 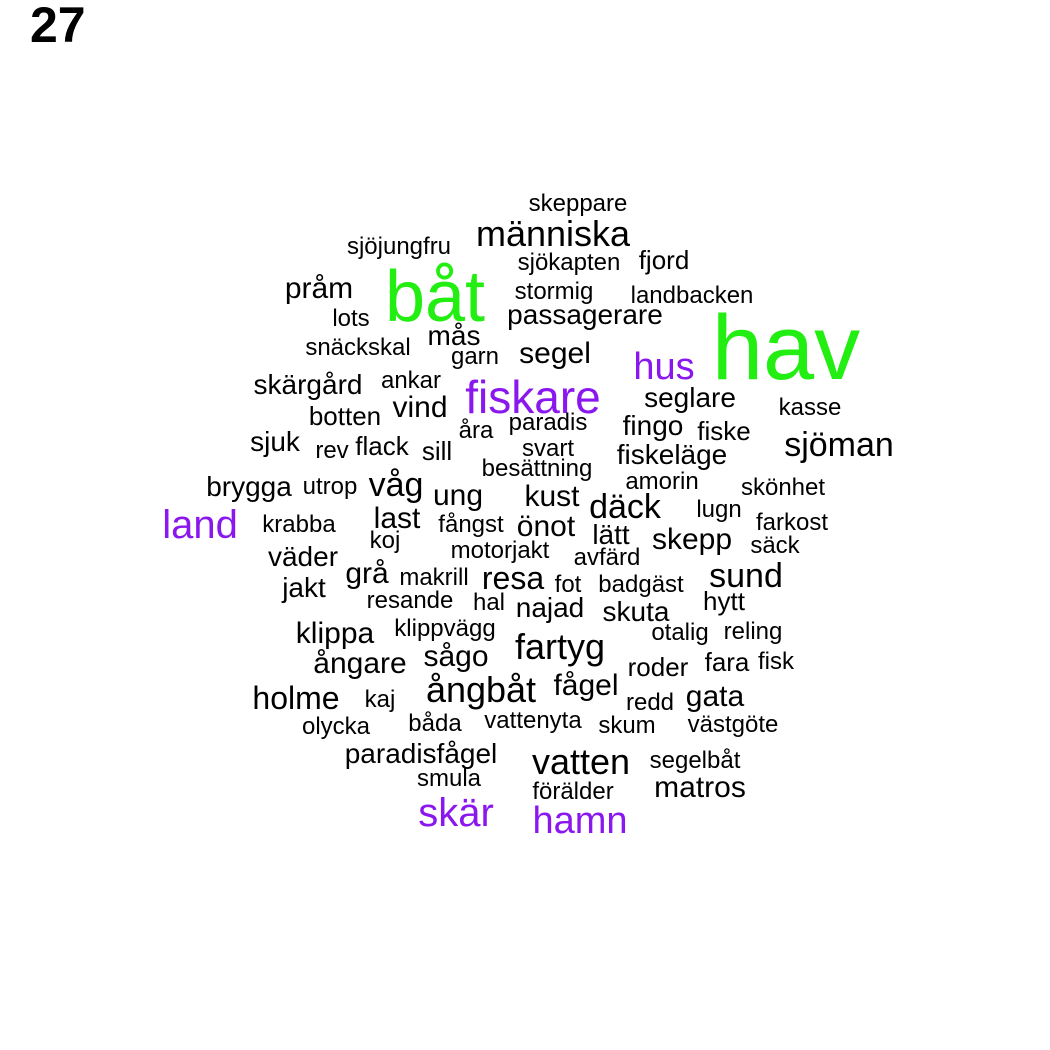 What do you see at coordinates (481, 689) in the screenshot?
I see `word-10: ångbåt` at bounding box center [481, 689].